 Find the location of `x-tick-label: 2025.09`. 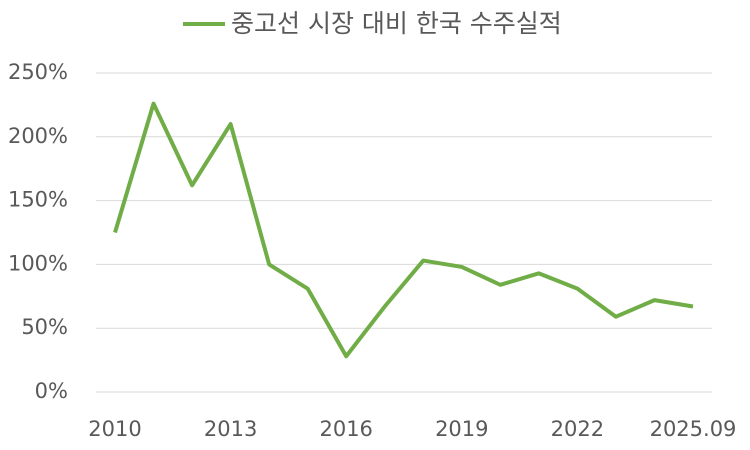

x-tick-label: 2025.09 is located at coordinates (693, 429).